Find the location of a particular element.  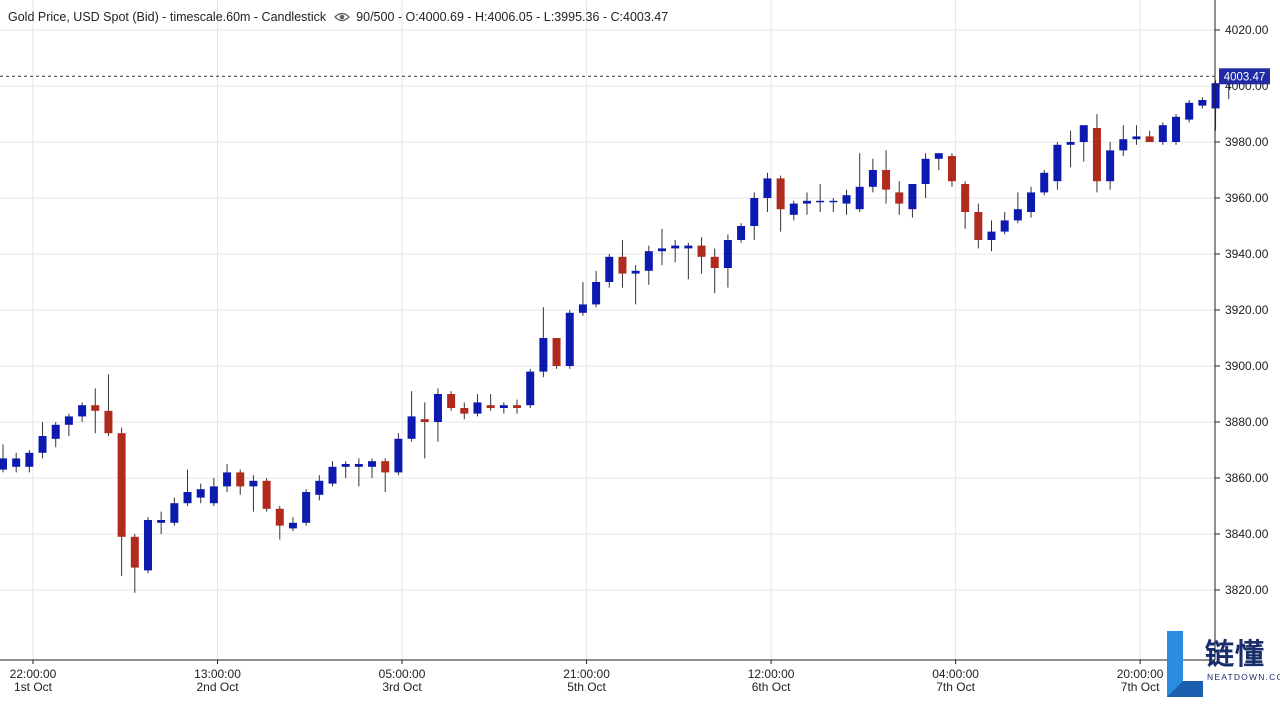

y-tick-label: 3880.00 is located at coordinates (1247, 422).